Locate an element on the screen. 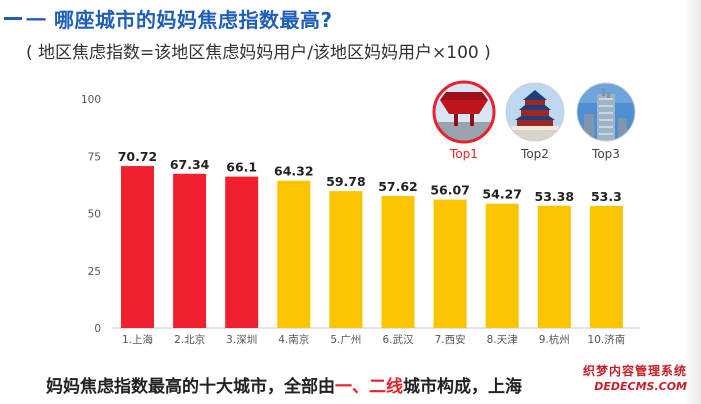 The height and width of the screenshot is (404, 701). top-badge-label: Top2 is located at coordinates (534, 154).